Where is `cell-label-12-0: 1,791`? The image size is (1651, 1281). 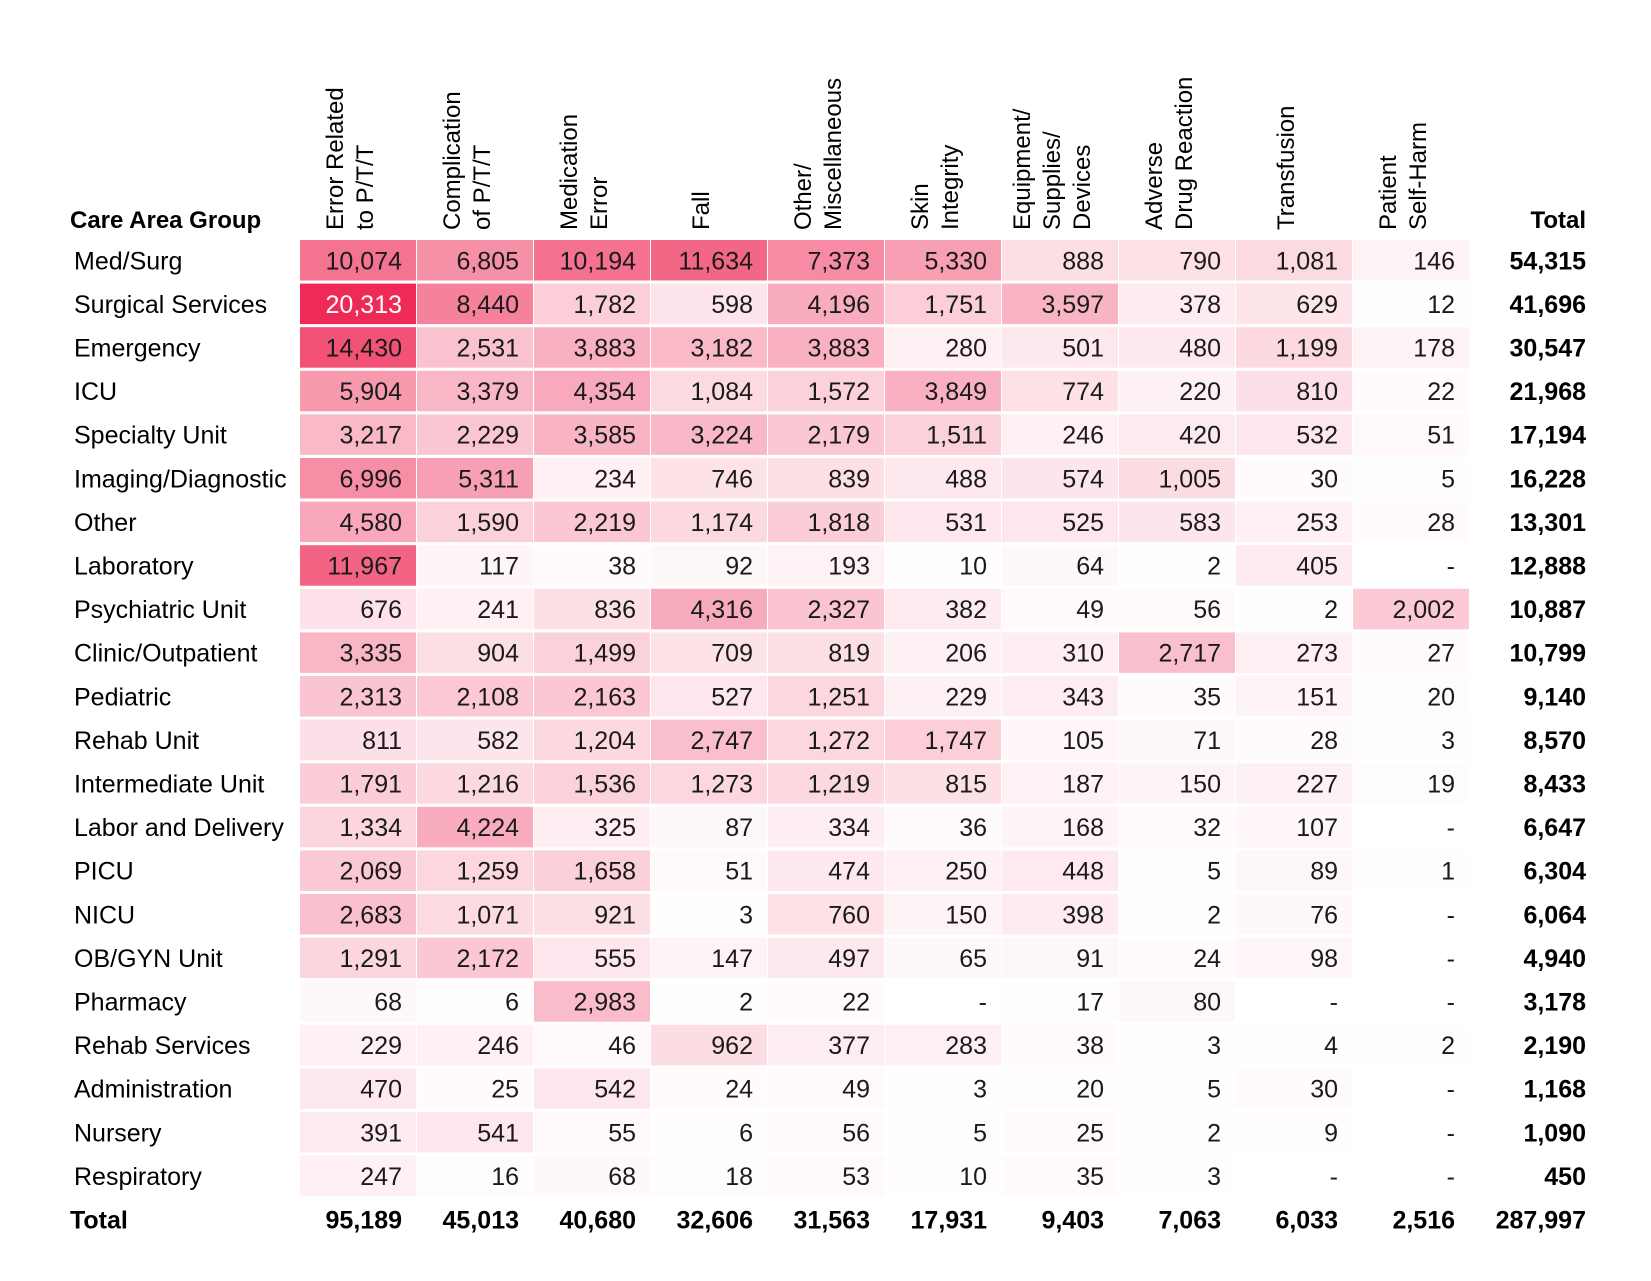 cell-label-12-0: 1,791 is located at coordinates (370, 784).